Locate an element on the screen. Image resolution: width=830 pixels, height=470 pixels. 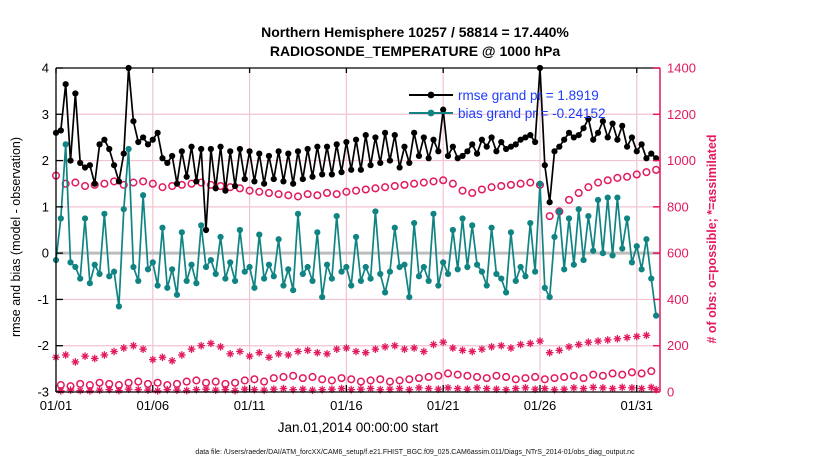
legend-bias-label: bias grand pr = -0.24152 is located at coordinates (532, 113).